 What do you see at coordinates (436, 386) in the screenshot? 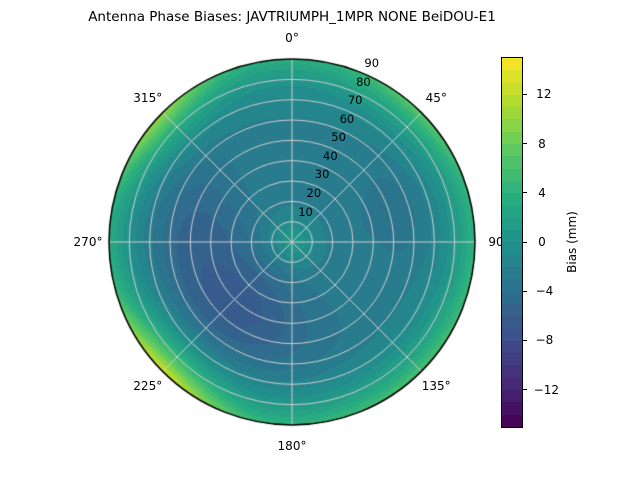
I see `theta-tick-label: 135°` at bounding box center [436, 386].